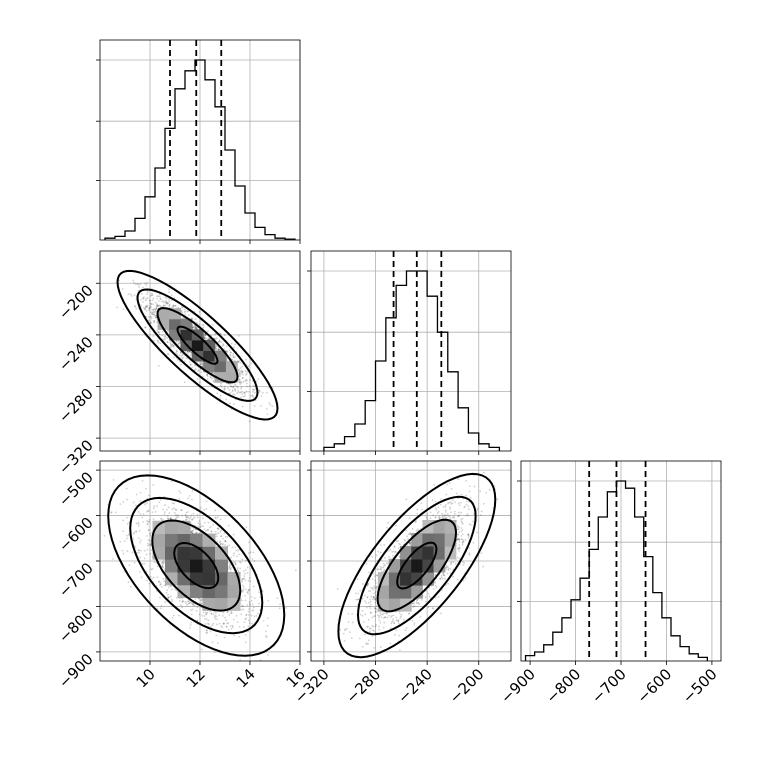 This screenshot has width=760, height=760. I want to click on panel-content, so click(411, 561).